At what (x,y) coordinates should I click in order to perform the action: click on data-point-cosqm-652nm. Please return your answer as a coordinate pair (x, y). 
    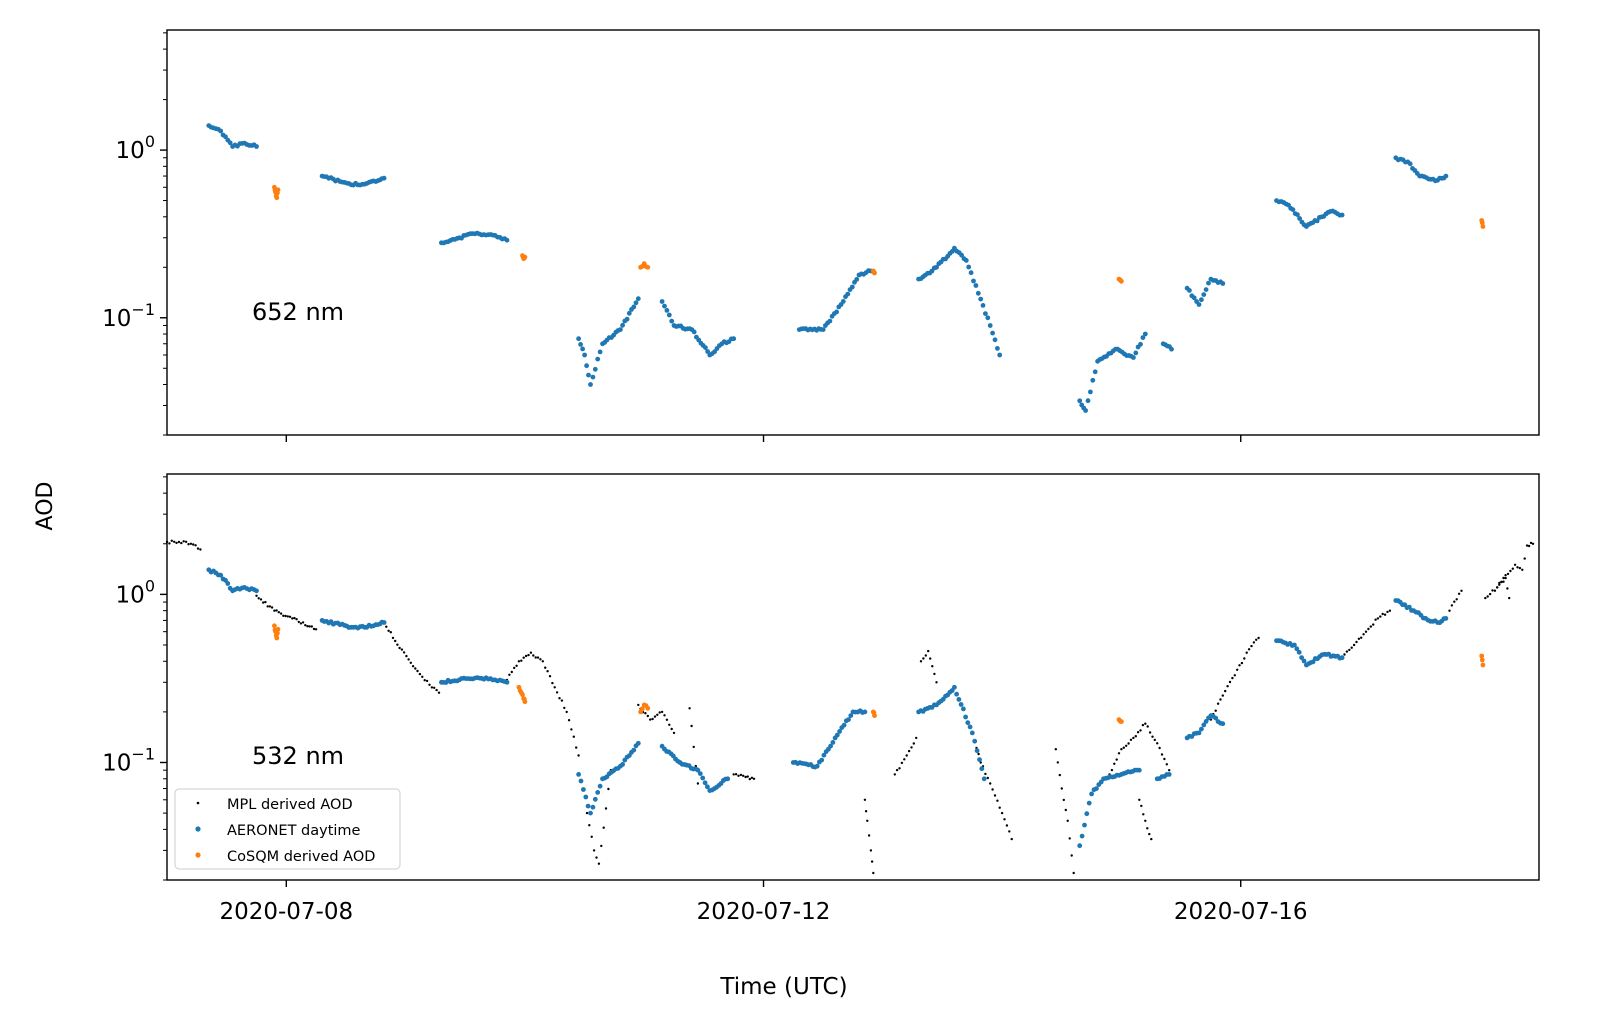
    Looking at the image, I should click on (648, 267).